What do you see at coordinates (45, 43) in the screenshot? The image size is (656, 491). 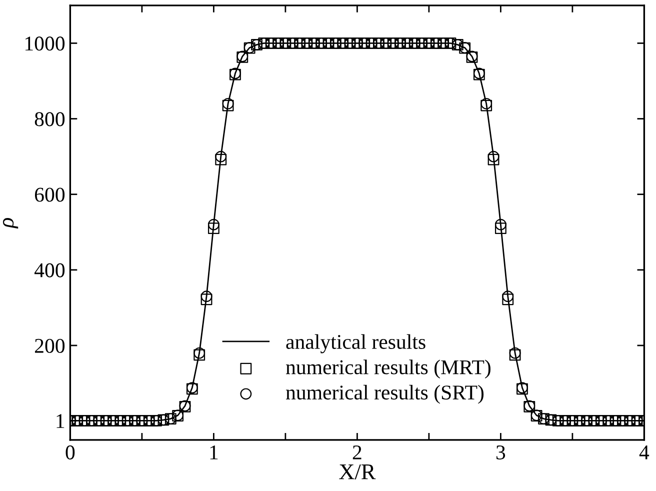 I see `y-tick-label: 1000` at bounding box center [45, 43].